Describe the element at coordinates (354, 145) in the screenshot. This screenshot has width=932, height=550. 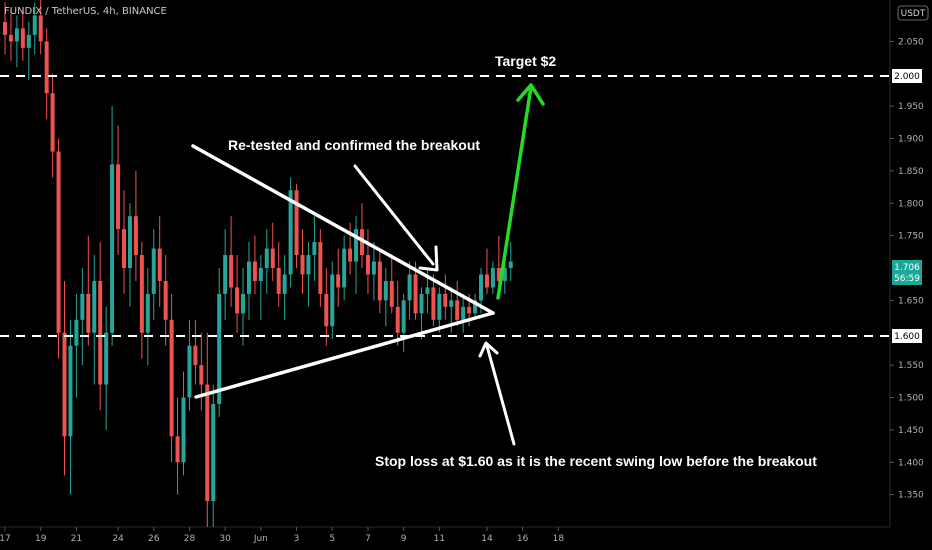
I see `retest-annotation: Re-tested and confirmed the breakout` at that location.